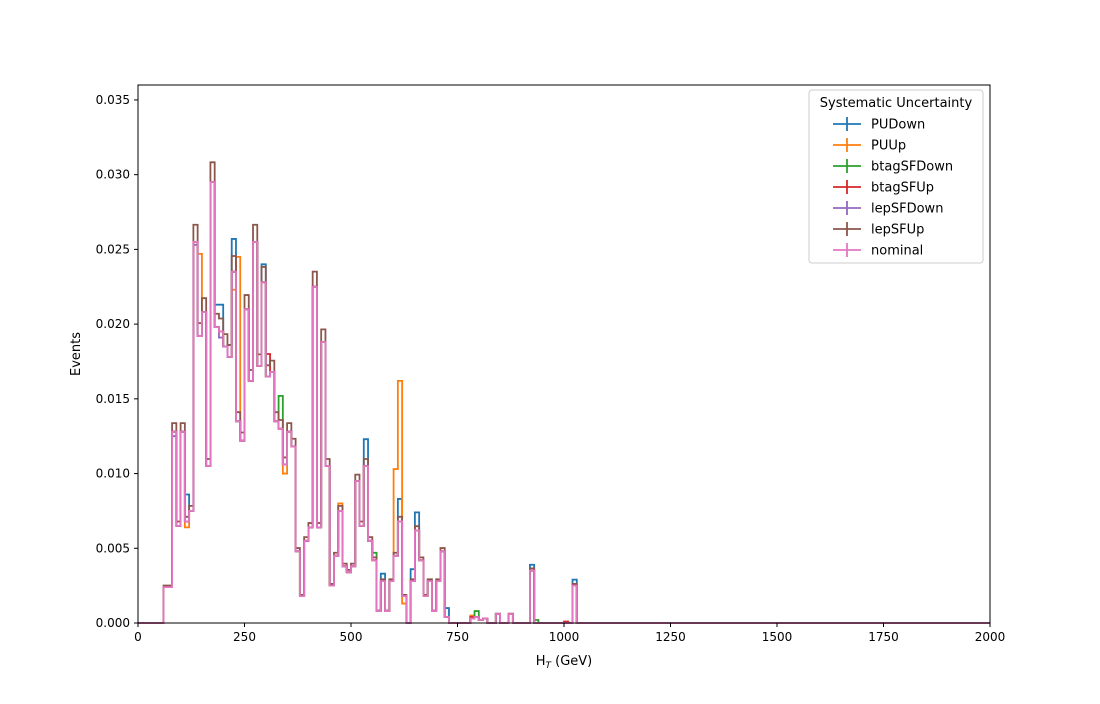 Image resolution: width=1100 pixels, height=704 pixels. Describe the element at coordinates (244, 637) in the screenshot. I see `x-tick-label: 250` at that location.